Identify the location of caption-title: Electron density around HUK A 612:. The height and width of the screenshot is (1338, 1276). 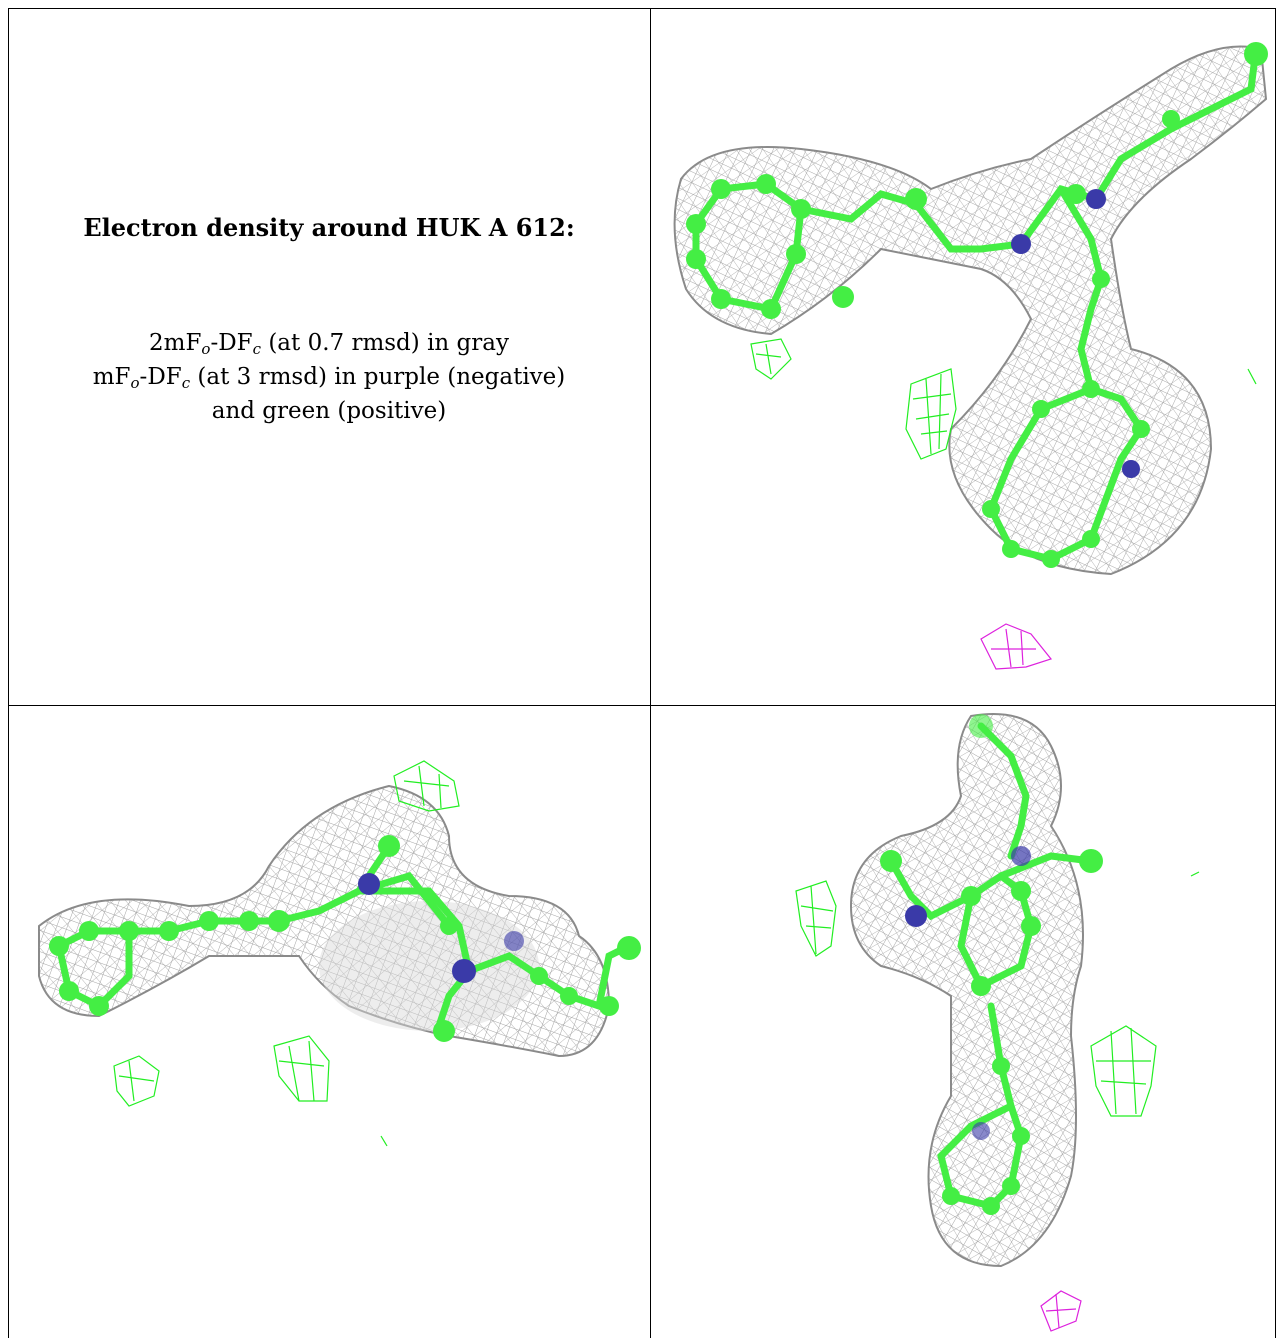
(329, 227).